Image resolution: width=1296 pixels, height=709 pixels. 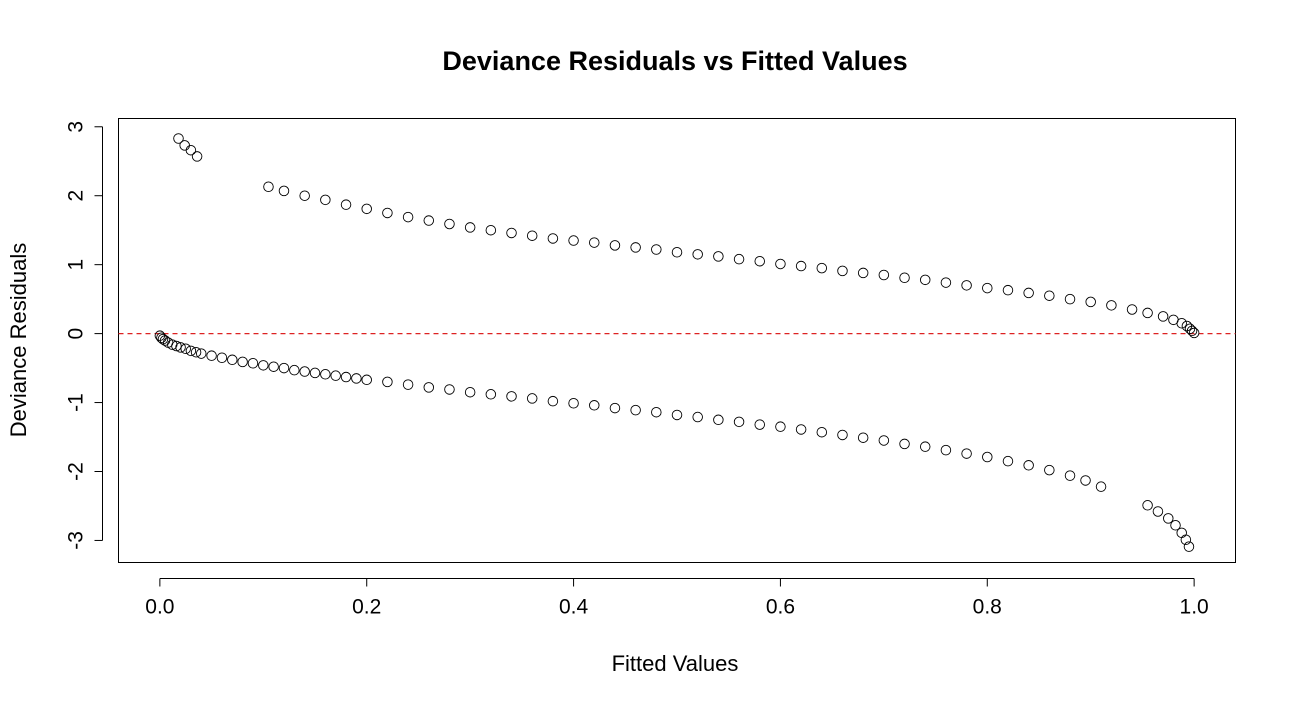 What do you see at coordinates (159, 607) in the screenshot?
I see `x-tick-label: 0.0` at bounding box center [159, 607].